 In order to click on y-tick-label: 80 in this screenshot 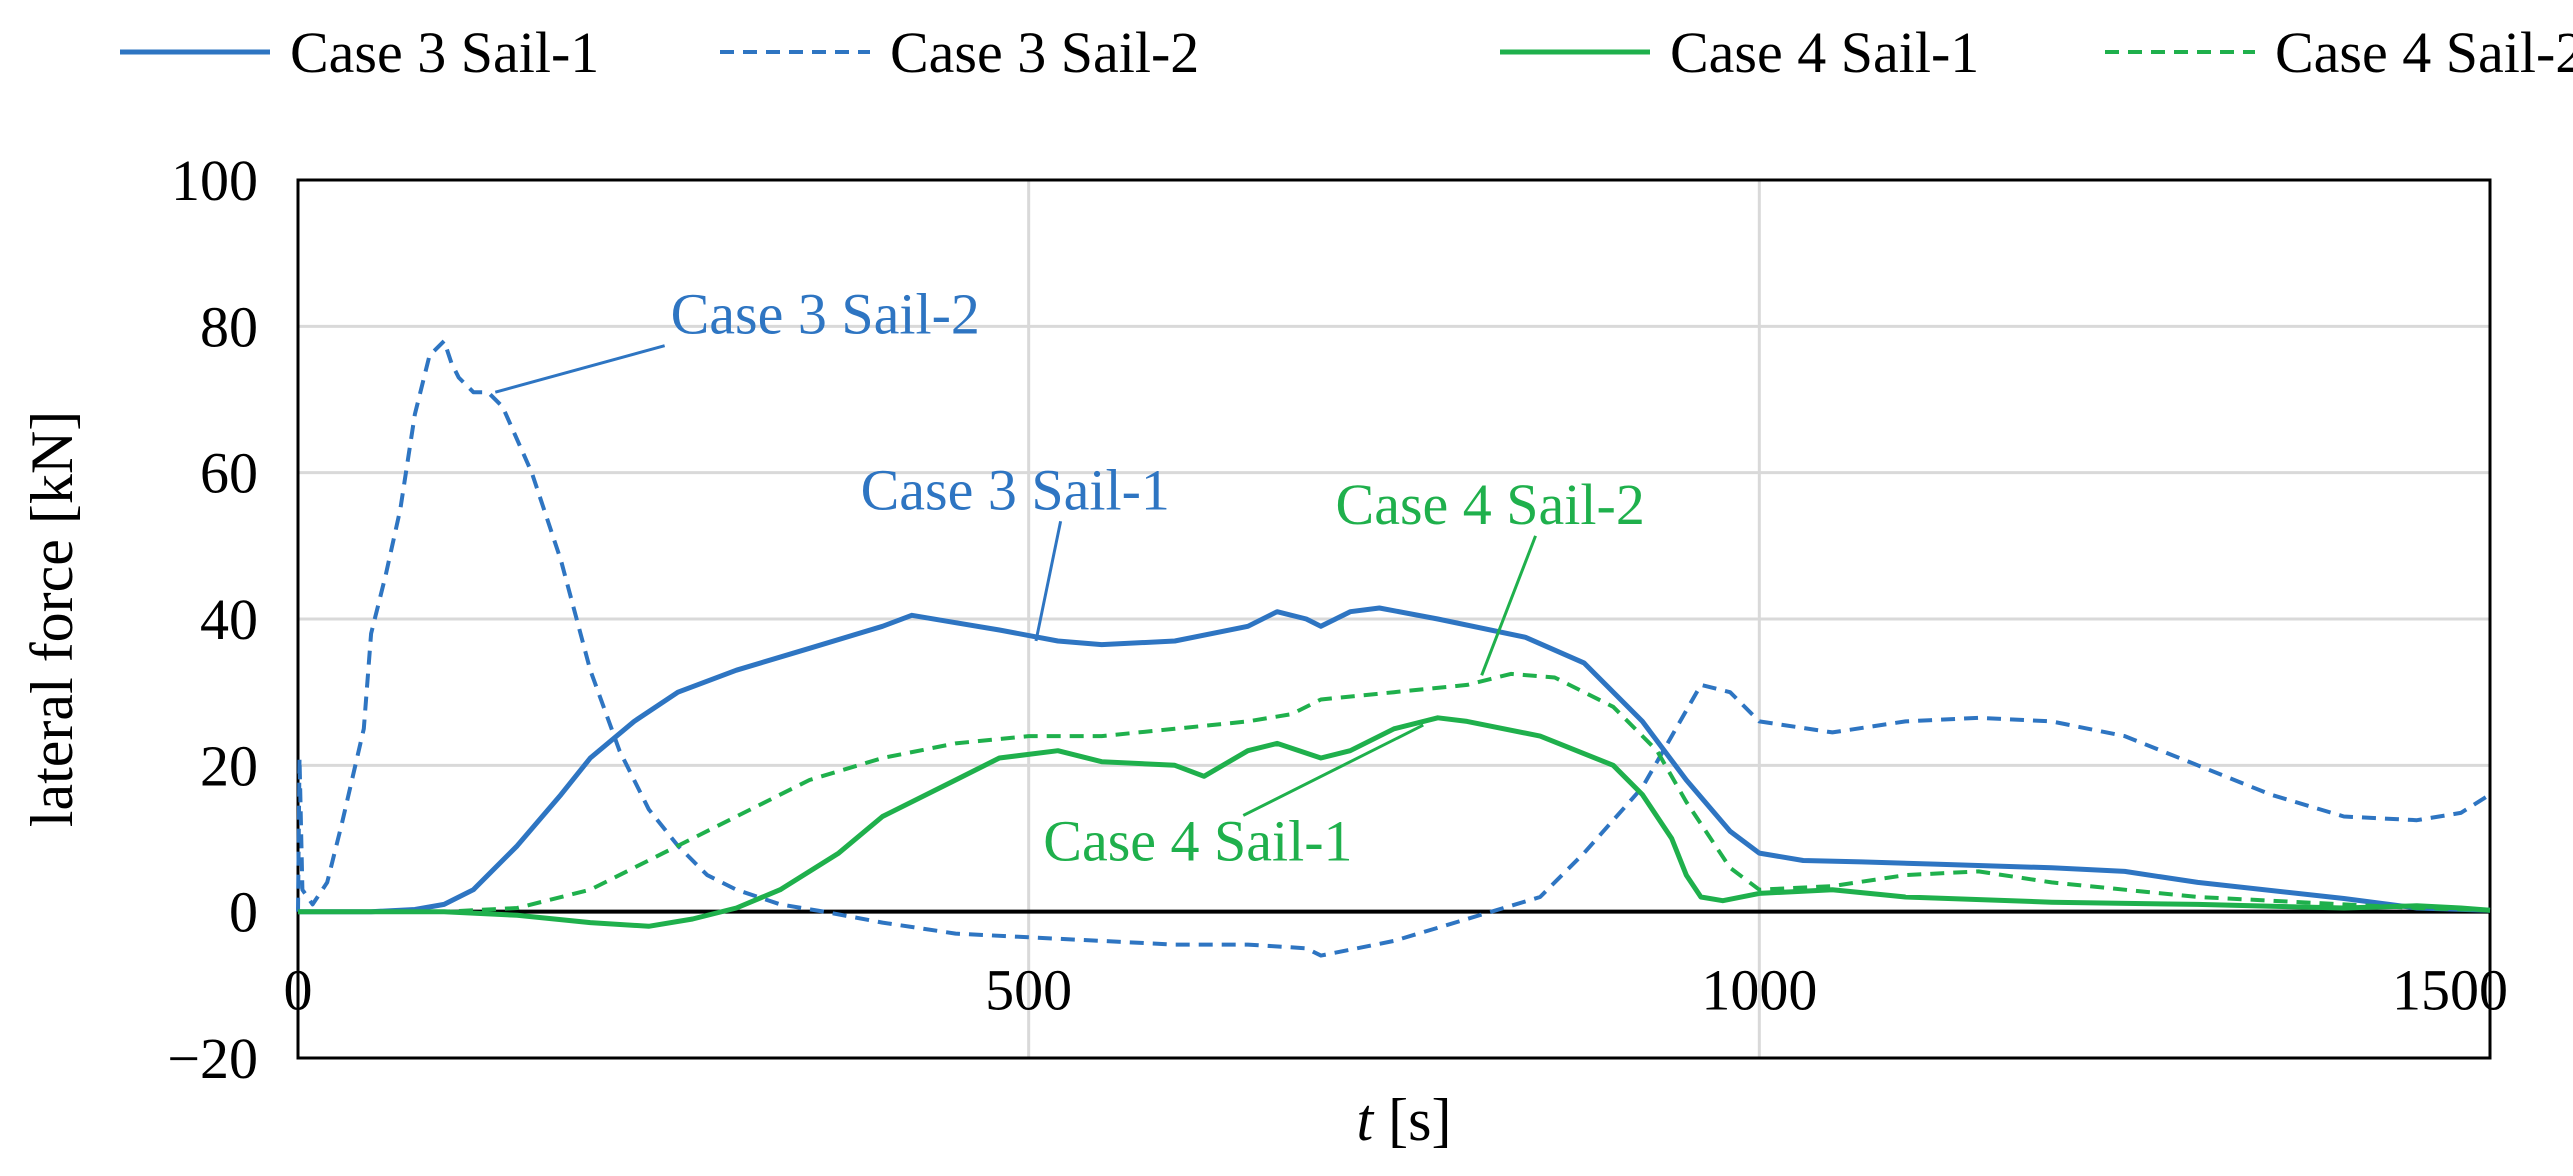, I will do `click(229, 326)`.